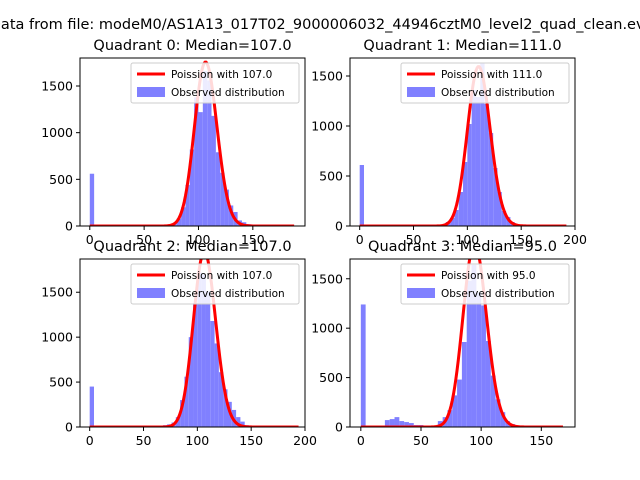 This screenshot has width=640, height=480. What do you see at coordinates (57, 132) in the screenshot?
I see `quadrant-0-ytick-label: 1000` at bounding box center [57, 132].